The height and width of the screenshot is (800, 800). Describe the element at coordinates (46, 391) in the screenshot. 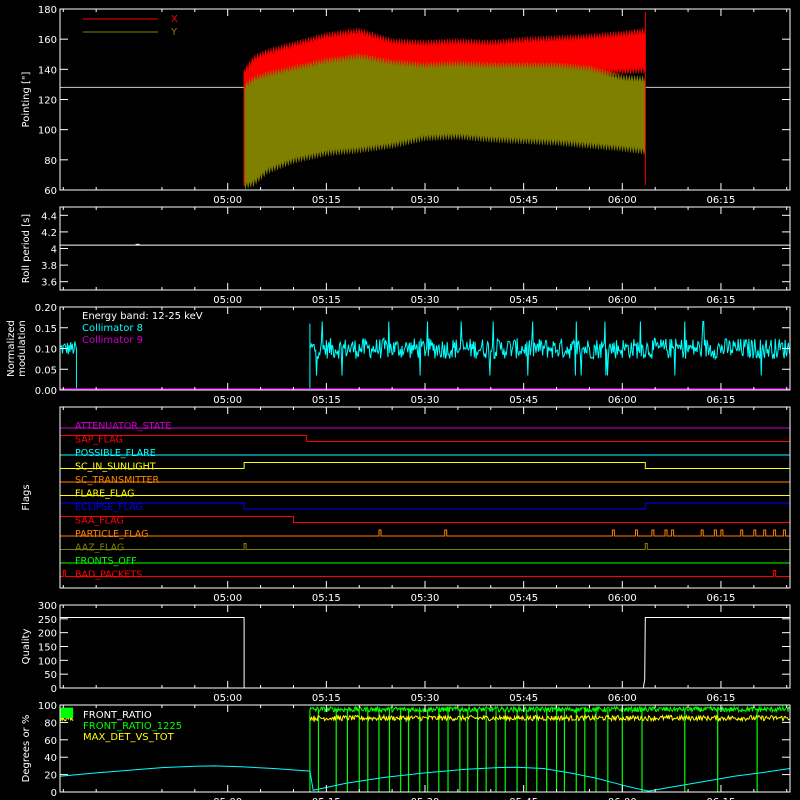

I see `y-tick-label: 0.00` at that location.